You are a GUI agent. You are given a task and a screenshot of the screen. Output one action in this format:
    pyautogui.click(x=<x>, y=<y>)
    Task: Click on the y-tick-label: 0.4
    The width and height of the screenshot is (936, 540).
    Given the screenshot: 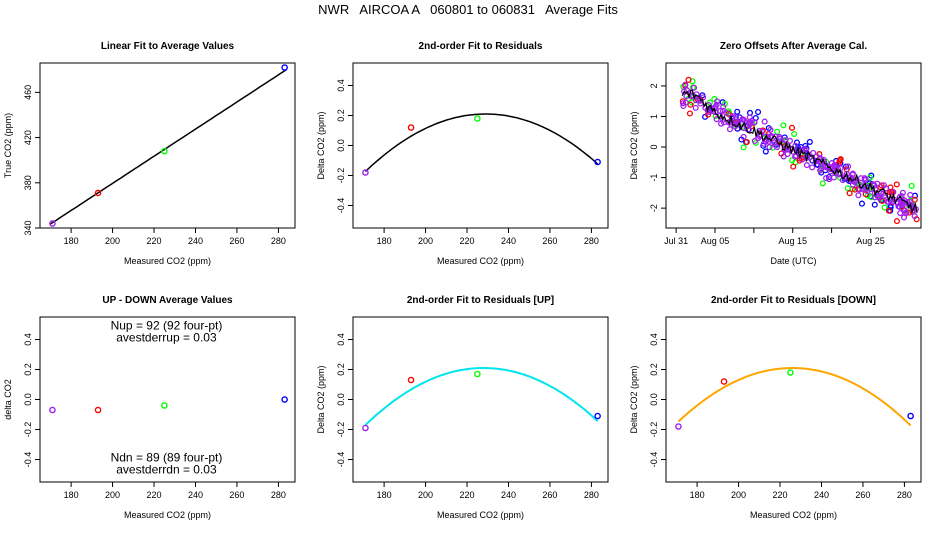 What is the action you would take?
    pyautogui.click(x=654, y=339)
    